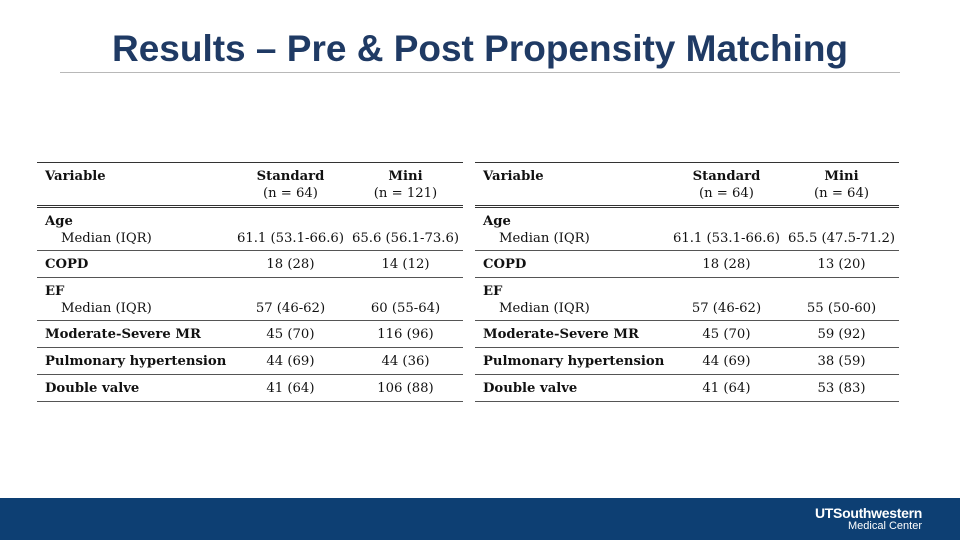 The height and width of the screenshot is (540, 960). What do you see at coordinates (841, 264) in the screenshot?
I see `cell-copd-mini: 13 (20)` at bounding box center [841, 264].